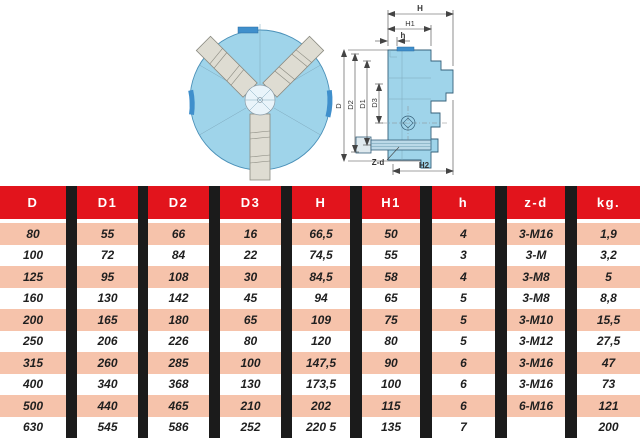  What do you see at coordinates (463, 202) in the screenshot?
I see `column-header: h` at bounding box center [463, 202].